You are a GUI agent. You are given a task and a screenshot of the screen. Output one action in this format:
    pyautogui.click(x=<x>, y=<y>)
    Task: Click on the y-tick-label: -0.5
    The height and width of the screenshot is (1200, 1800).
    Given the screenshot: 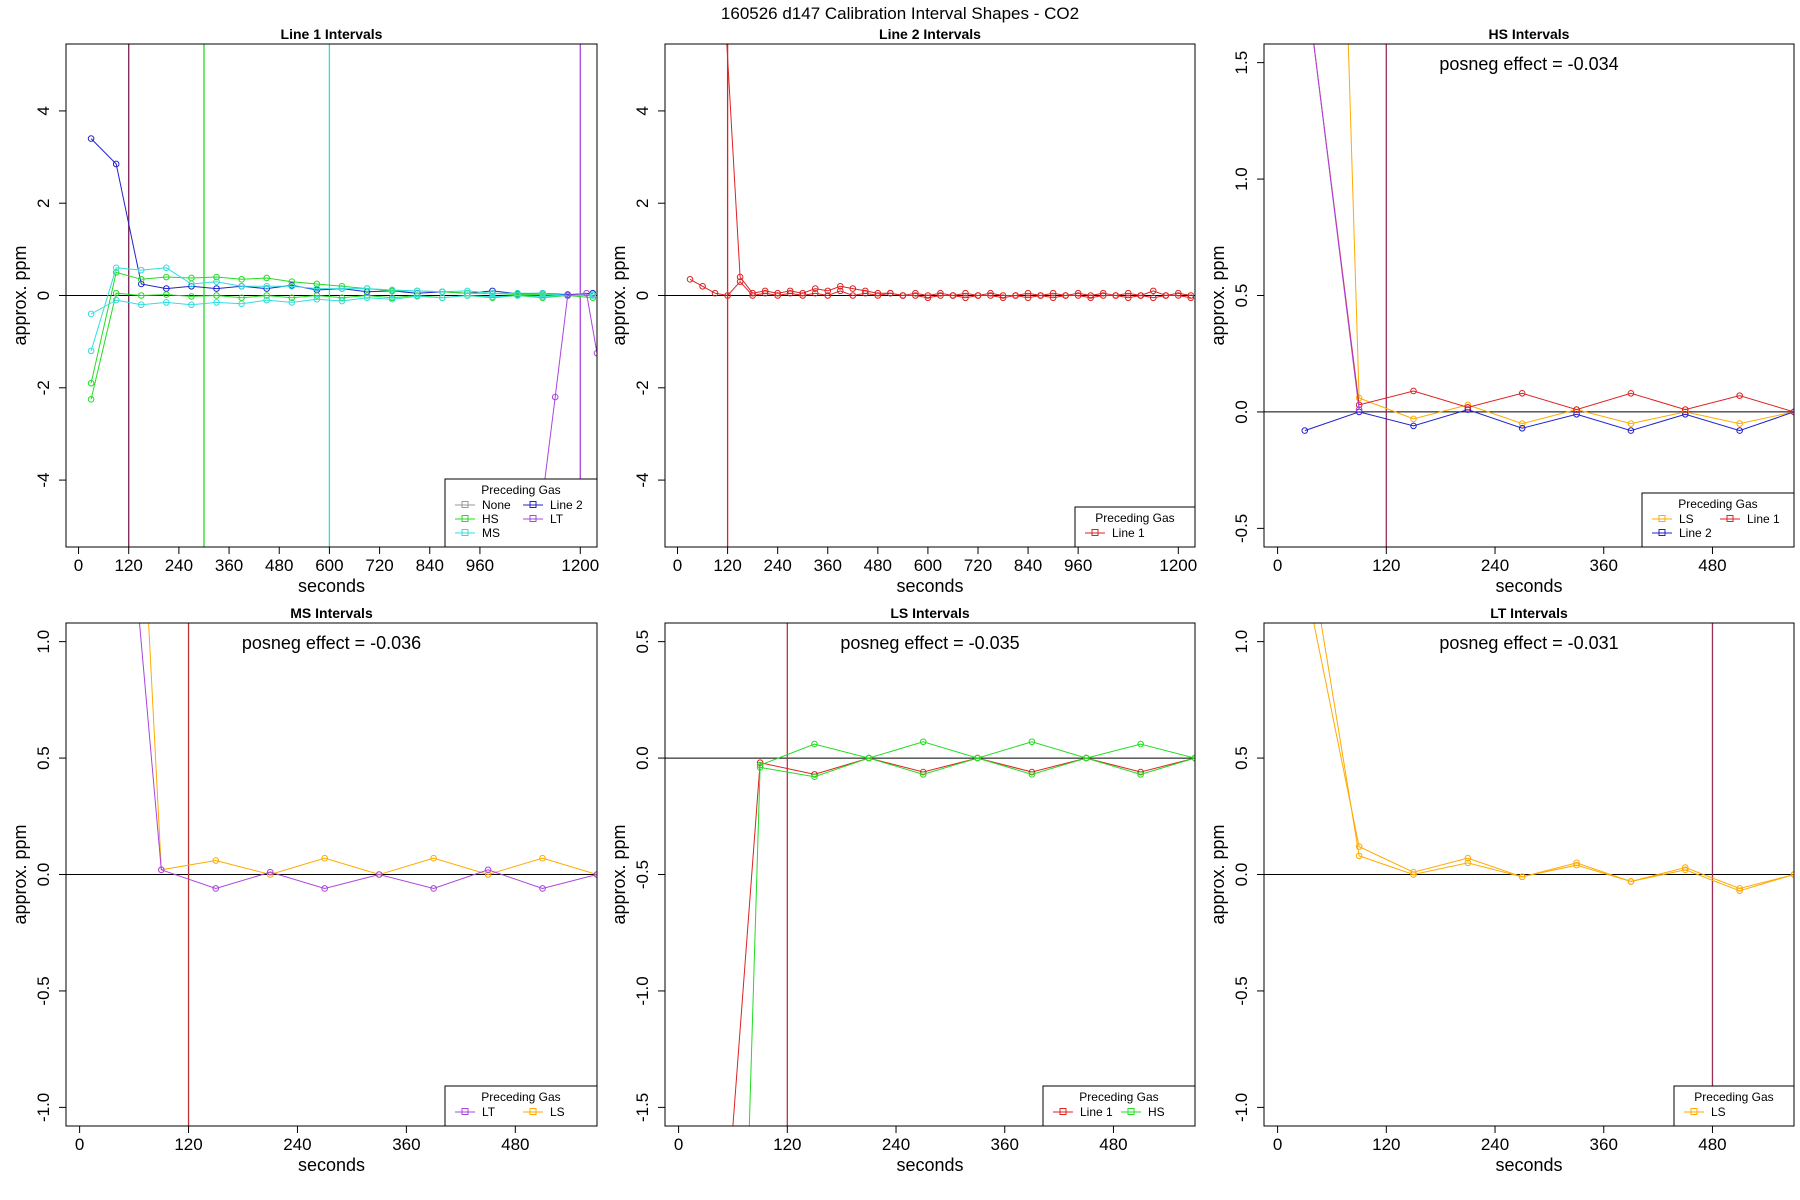 What is the action you would take?
    pyautogui.click(x=1241, y=990)
    